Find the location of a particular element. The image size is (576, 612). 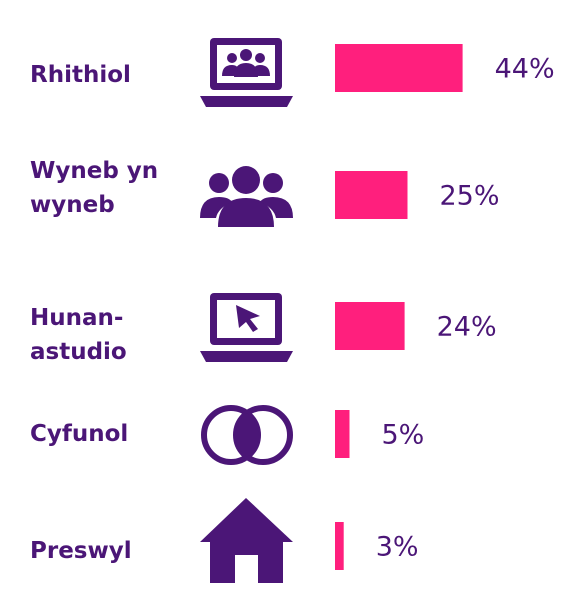

category-label: Wyneb yn wyneb is located at coordinates (94, 188).